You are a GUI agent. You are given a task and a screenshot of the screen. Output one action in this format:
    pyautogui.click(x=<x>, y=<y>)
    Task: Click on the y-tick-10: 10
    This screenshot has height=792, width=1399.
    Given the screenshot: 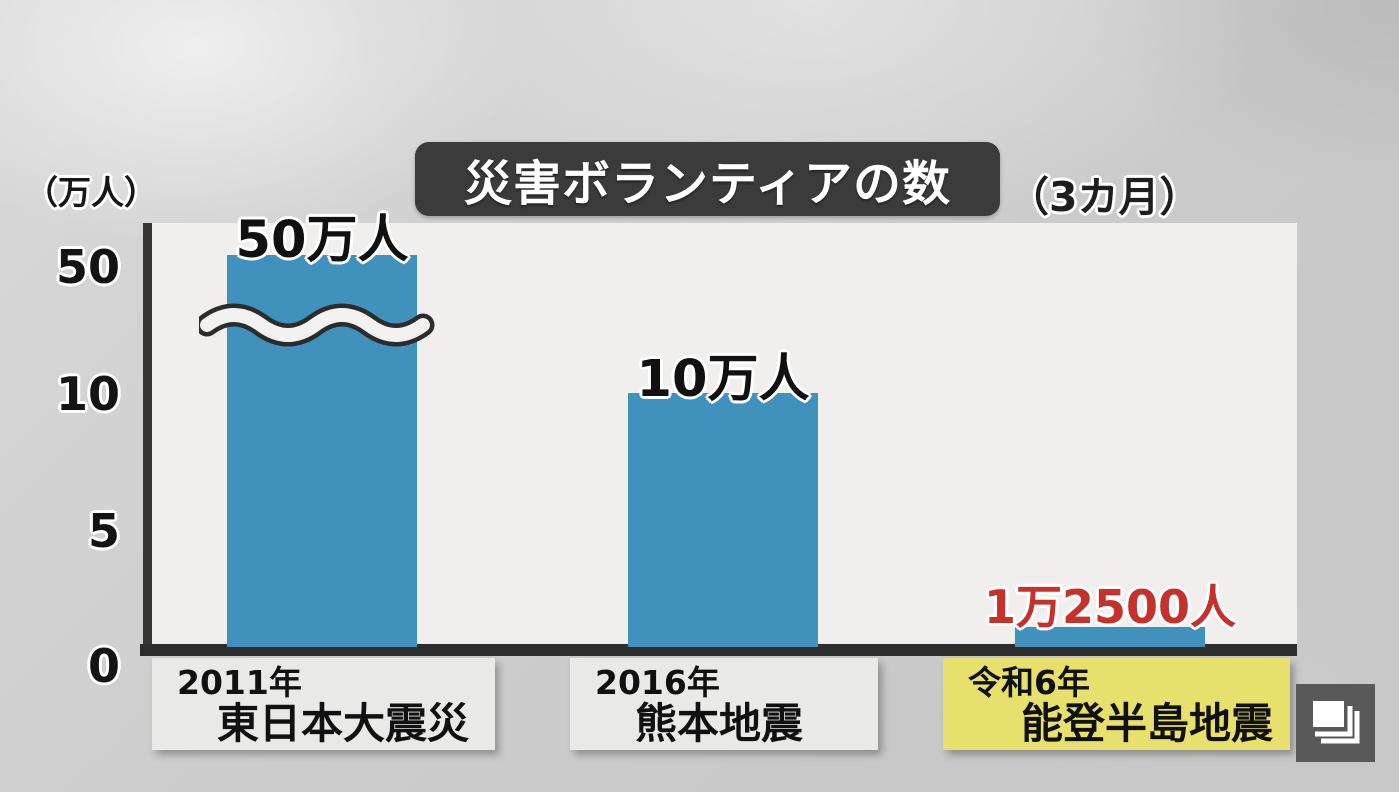 What is the action you would take?
    pyautogui.click(x=87, y=394)
    